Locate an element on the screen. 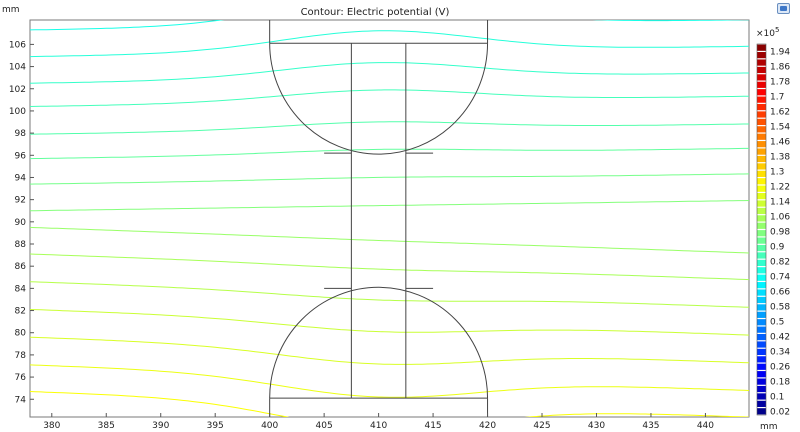  plot-window-glyph is located at coordinates (783, 8).